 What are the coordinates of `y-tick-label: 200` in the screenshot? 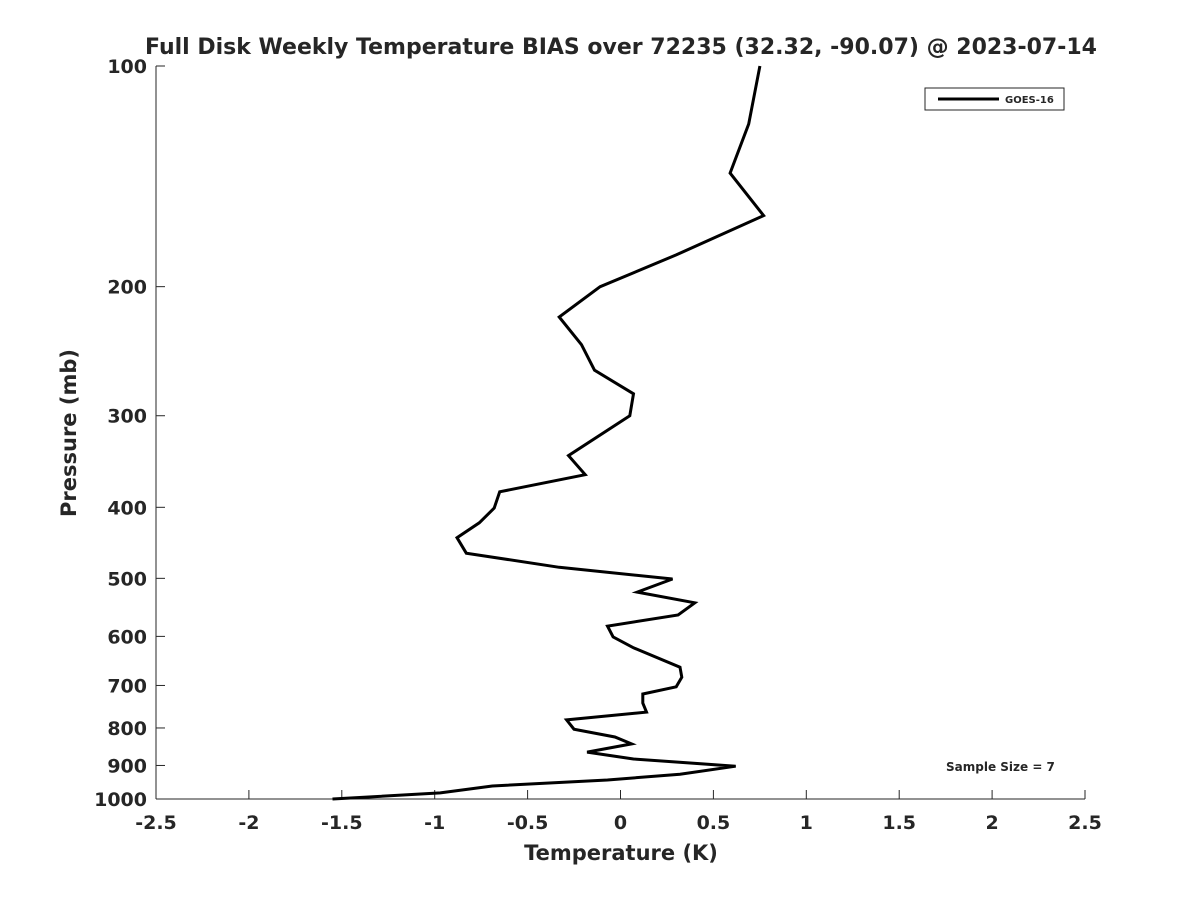 It's located at (127, 288).